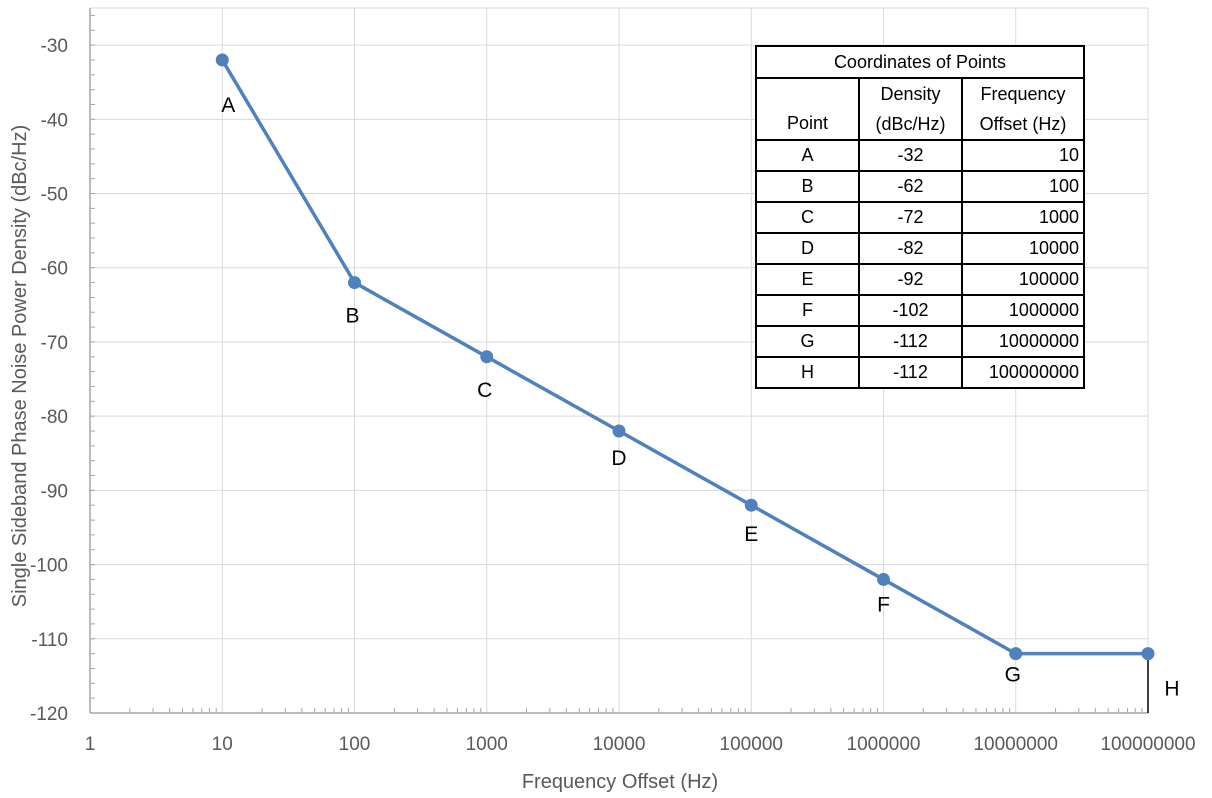 This screenshot has height=798, width=1212. I want to click on x-axis-title: Frequency Offset (Hz), so click(620, 782).